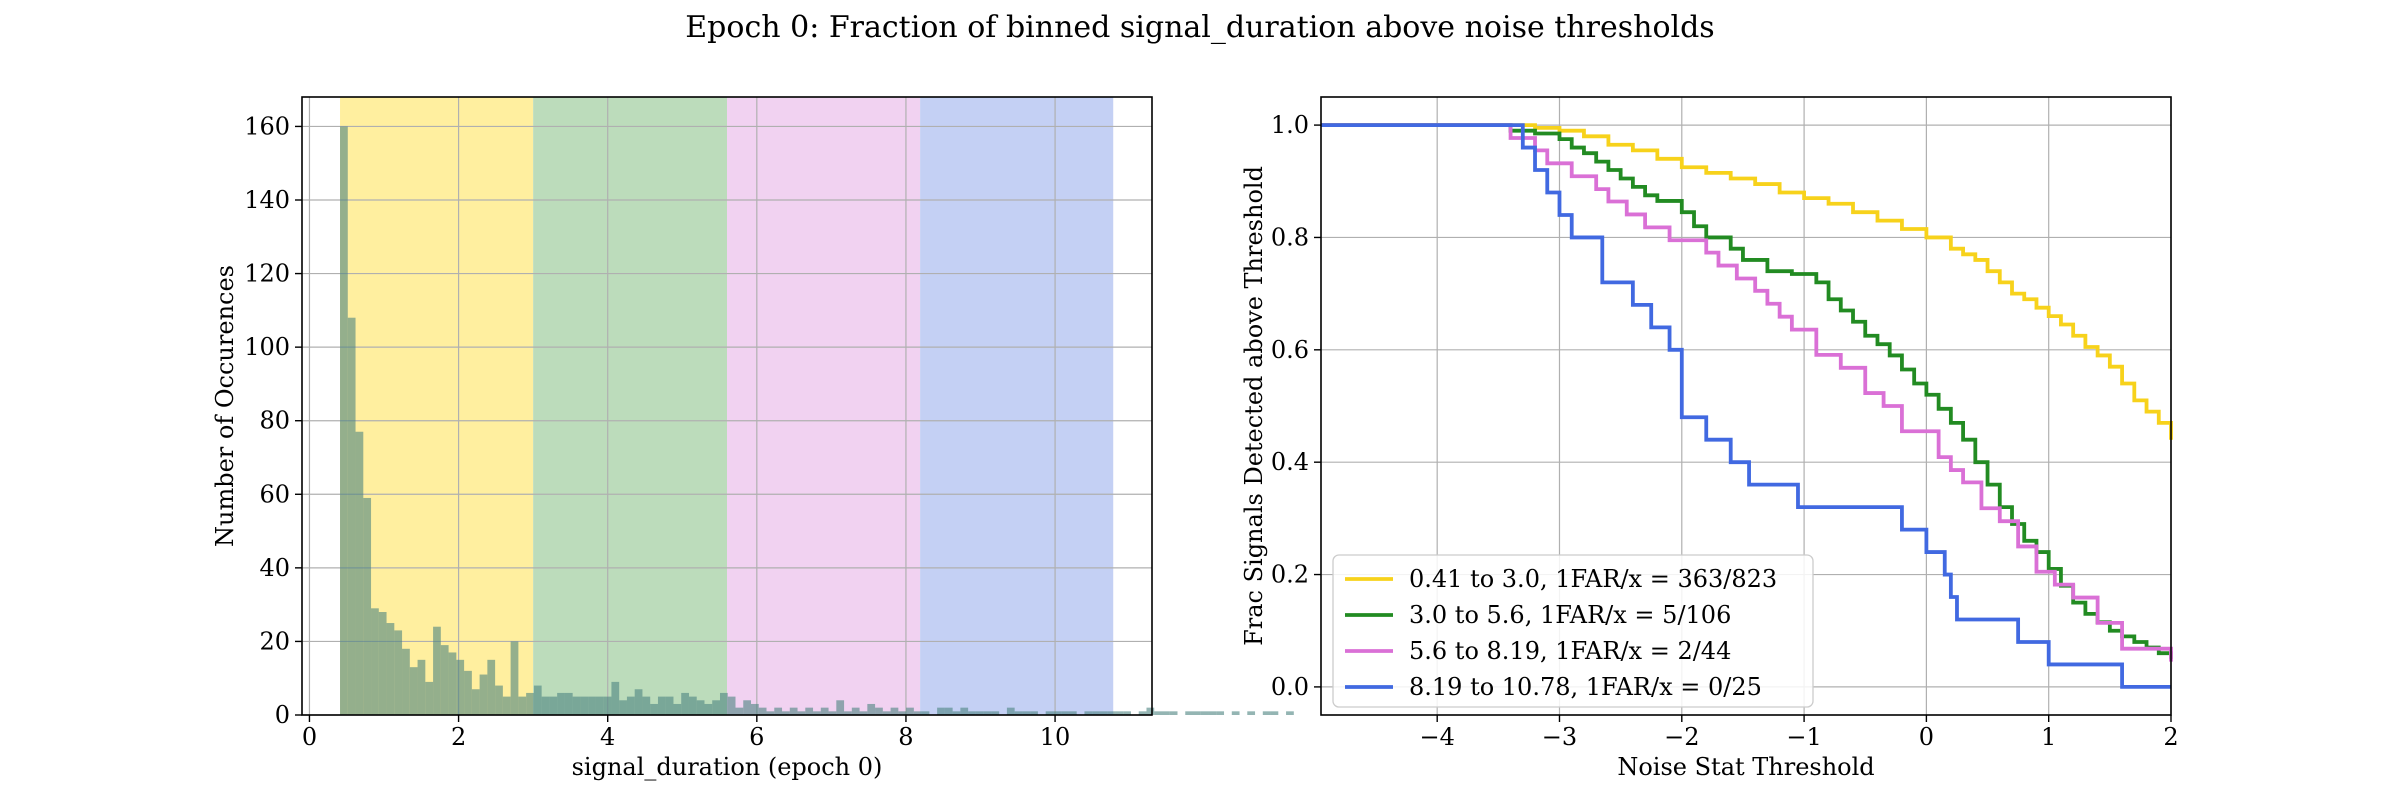 The width and height of the screenshot is (2400, 800). I want to click on x-tick-label: −2, so click(1681, 737).